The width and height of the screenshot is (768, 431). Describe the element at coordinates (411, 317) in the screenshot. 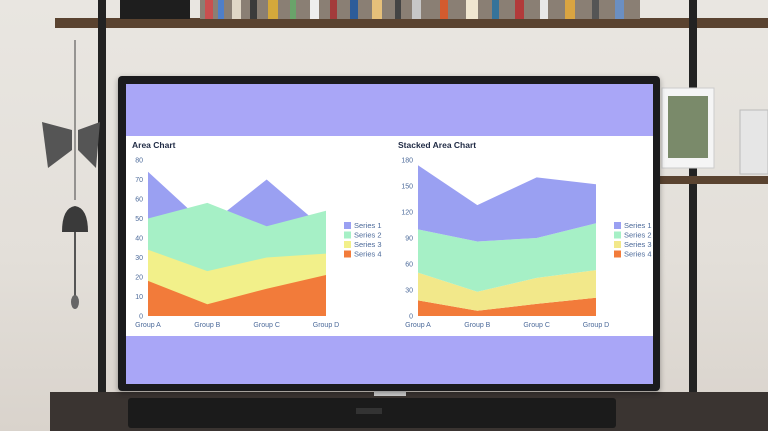

I see `chart-1-ytick-label: 0` at that location.